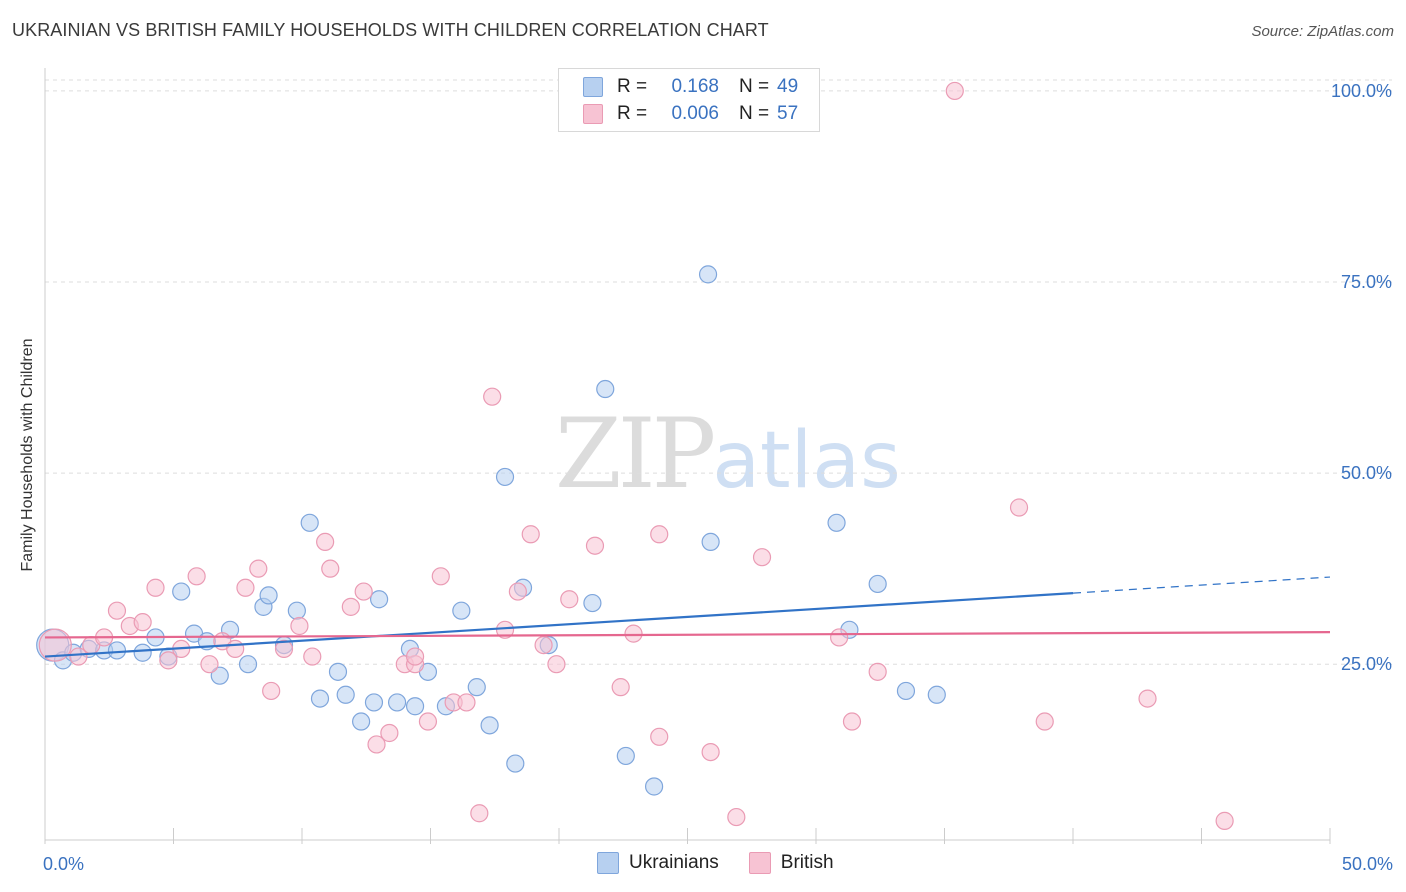 The image size is (1406, 892). What do you see at coordinates (1201, 585) in the screenshot?
I see `ukrainians-trend-extension` at bounding box center [1201, 585].